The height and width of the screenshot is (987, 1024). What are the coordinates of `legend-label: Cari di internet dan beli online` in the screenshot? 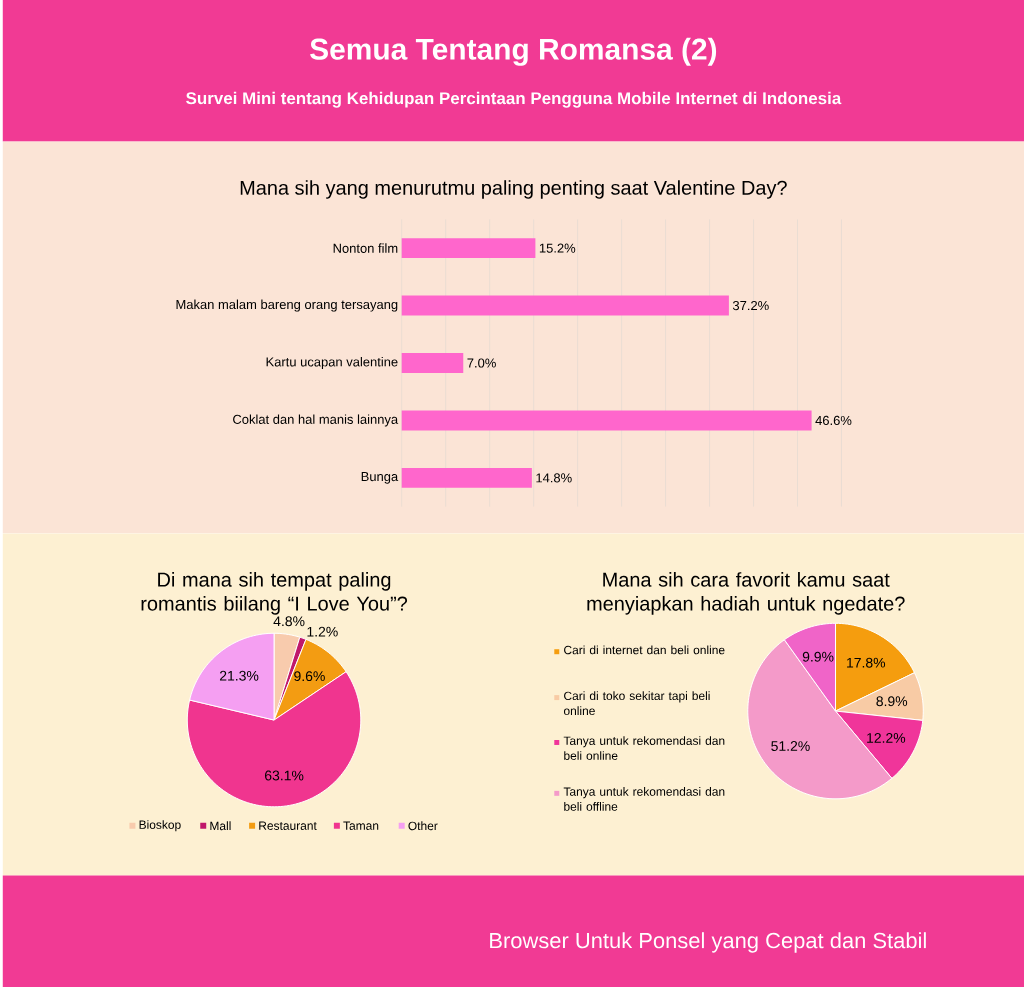 It's located at (644, 650).